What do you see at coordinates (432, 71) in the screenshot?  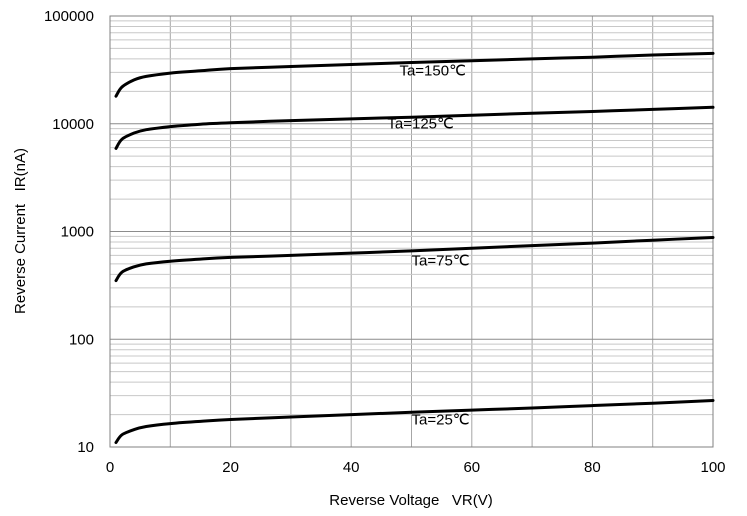 I see `series-label: Ta=150℃` at bounding box center [432, 71].